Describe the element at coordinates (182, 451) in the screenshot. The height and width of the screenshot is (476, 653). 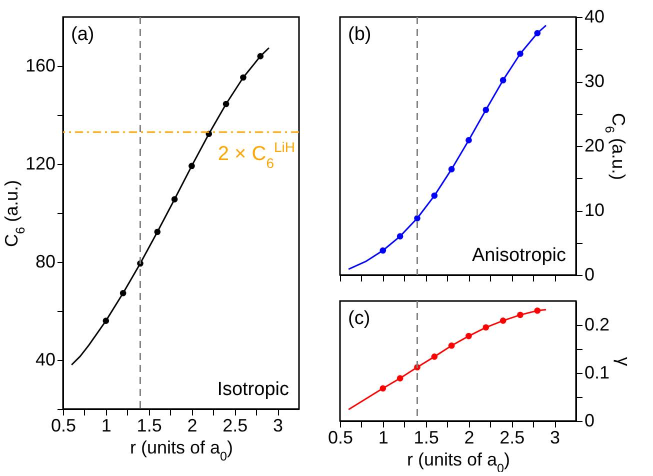
I see `x-axis-title: r (units of a$_{0}$)` at that location.